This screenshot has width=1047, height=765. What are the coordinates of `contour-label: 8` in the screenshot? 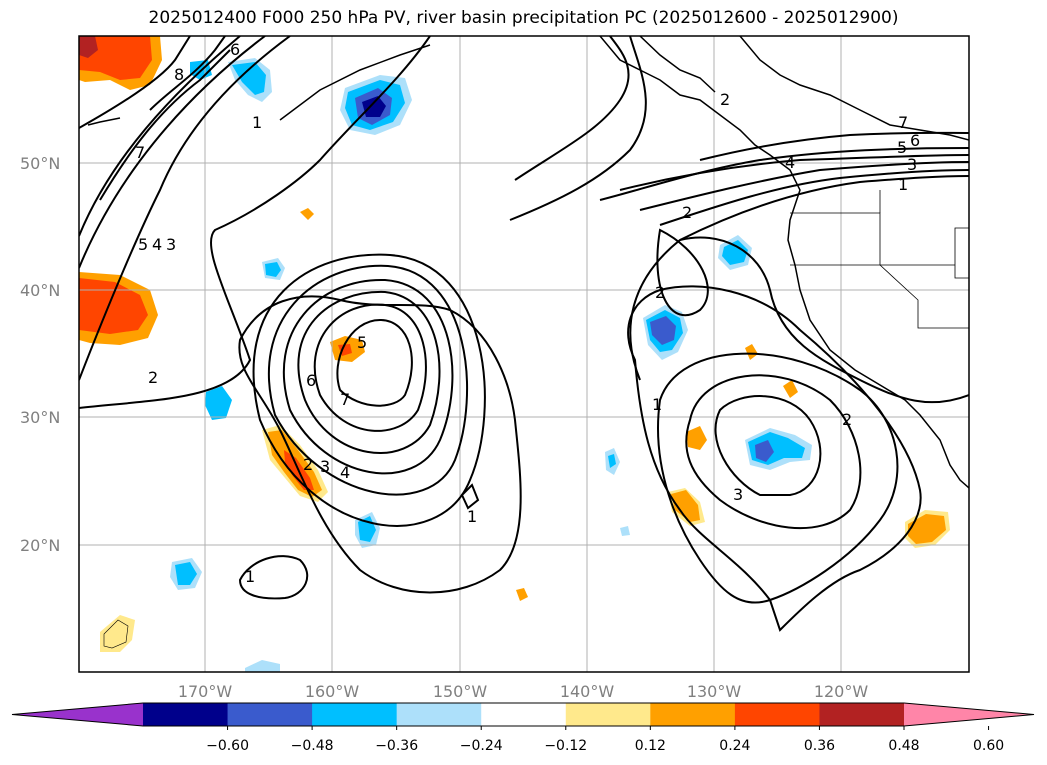 It's located at (179, 74).